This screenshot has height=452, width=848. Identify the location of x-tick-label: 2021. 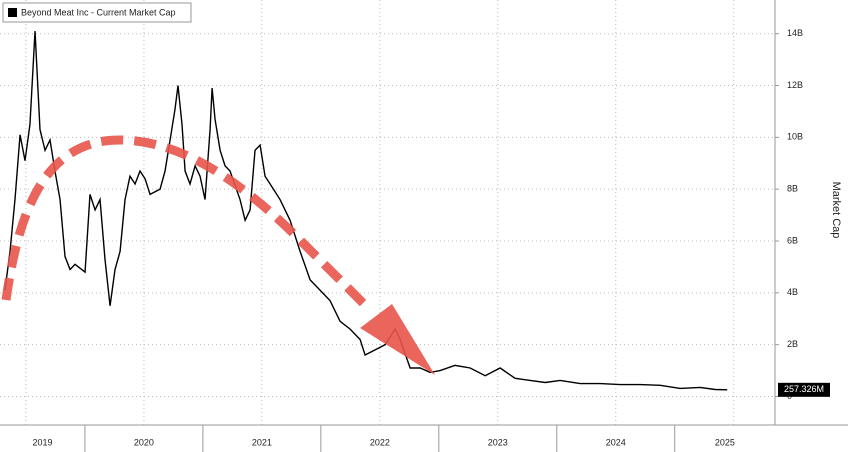
(262, 442).